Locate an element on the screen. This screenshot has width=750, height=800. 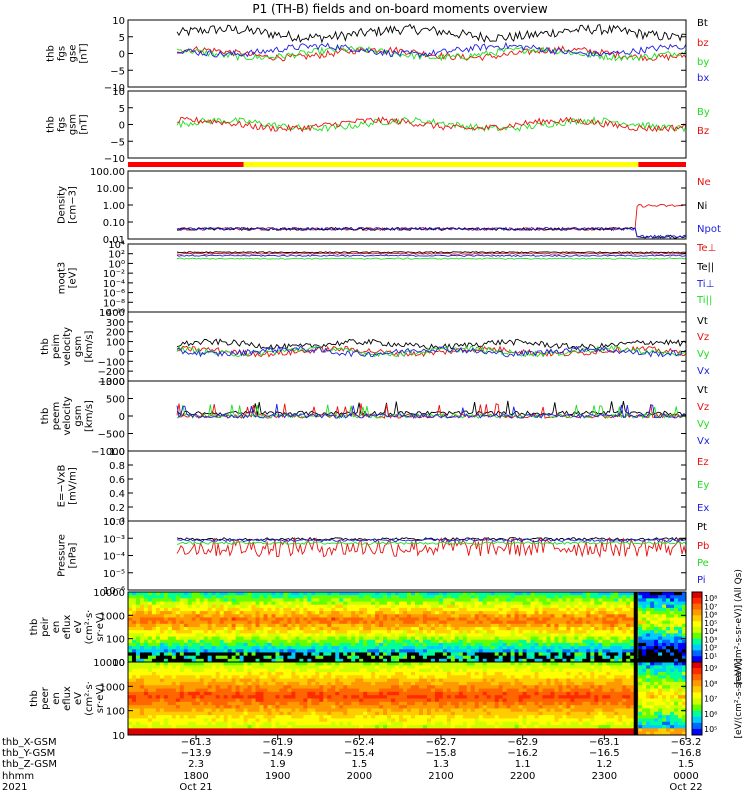
y-axis-label: [nPa] is located at coordinates (73, 555).